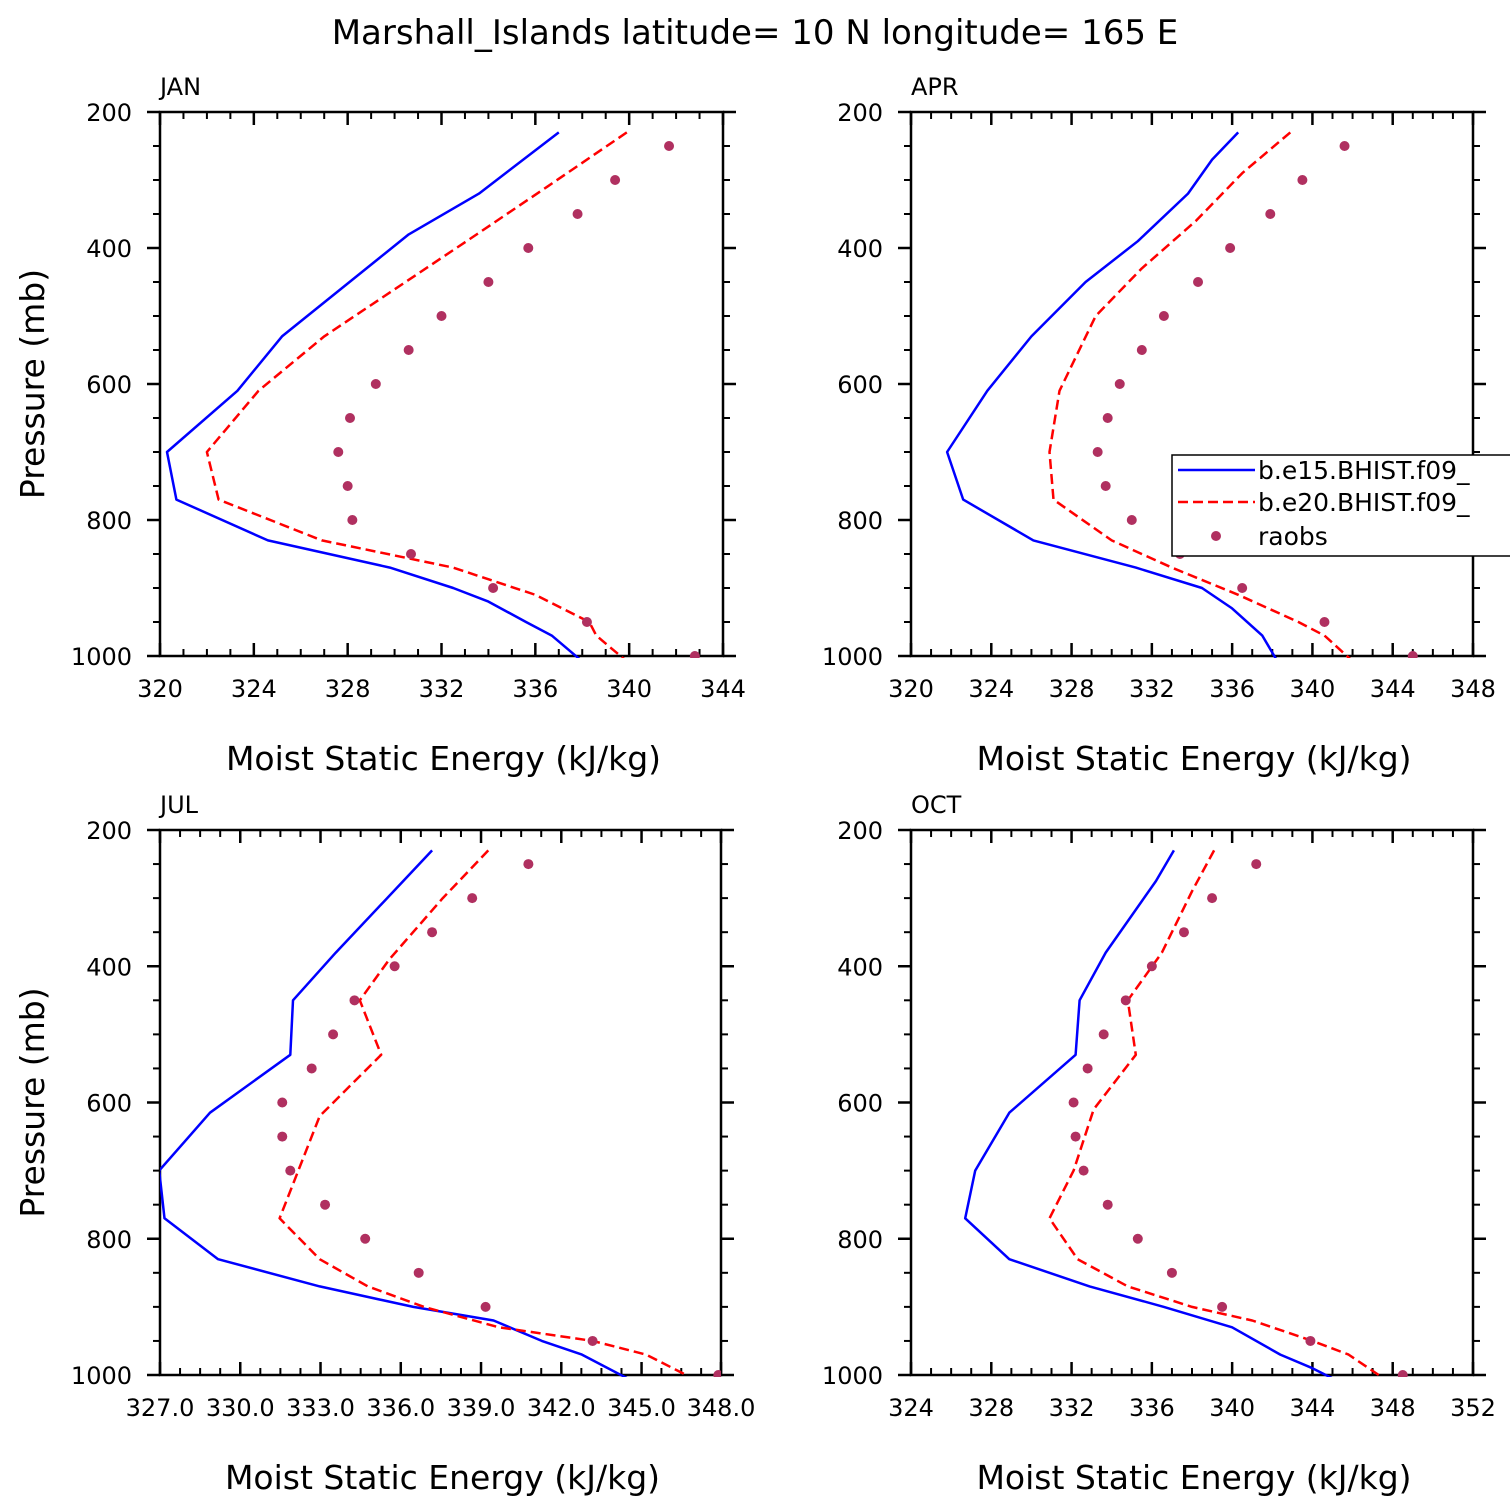  I want to click on jan-data, so click(432, 394).